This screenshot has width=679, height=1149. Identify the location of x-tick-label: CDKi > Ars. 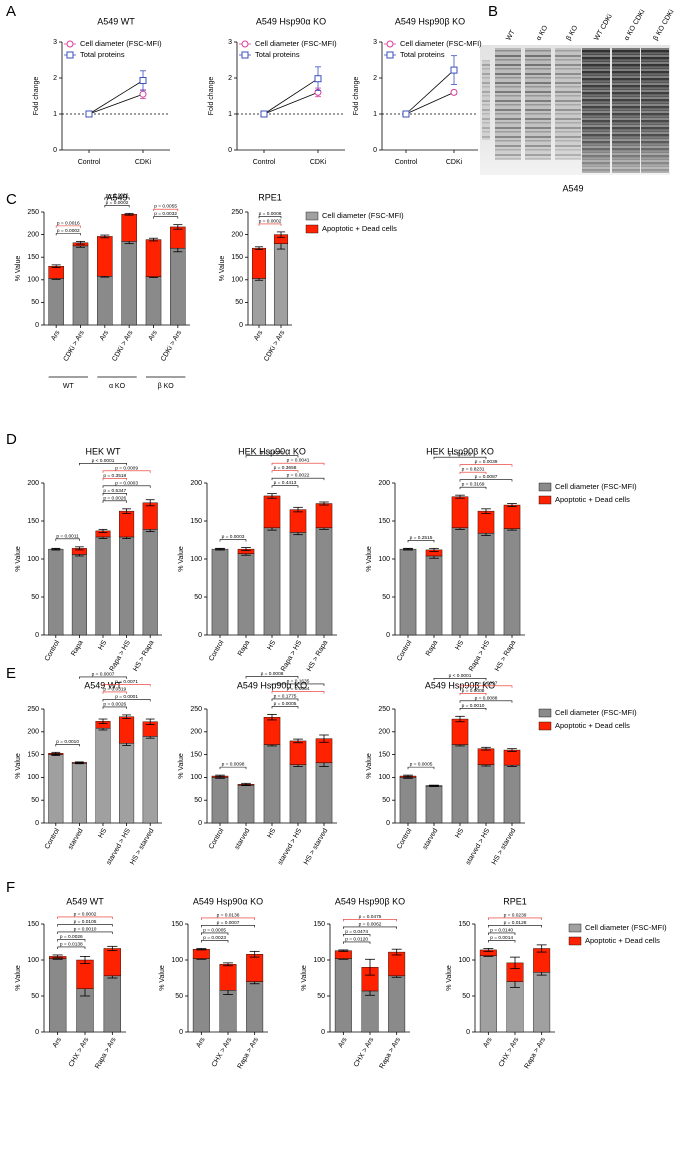
(275, 346).